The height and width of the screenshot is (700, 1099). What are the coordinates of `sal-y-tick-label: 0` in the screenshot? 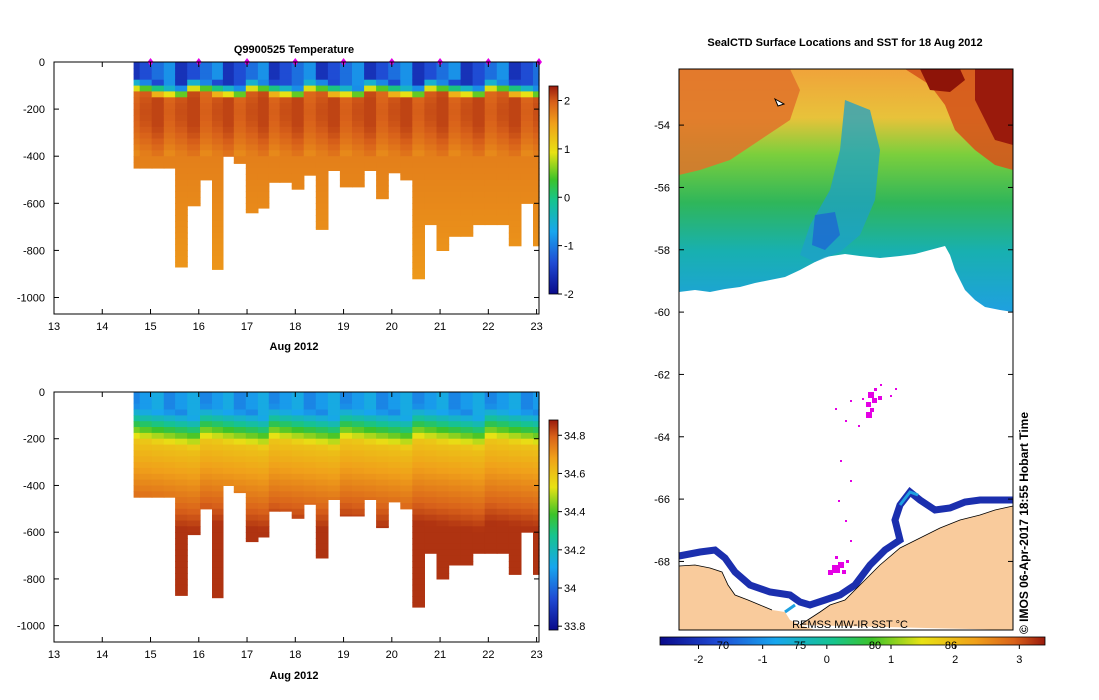 It's located at (42, 393).